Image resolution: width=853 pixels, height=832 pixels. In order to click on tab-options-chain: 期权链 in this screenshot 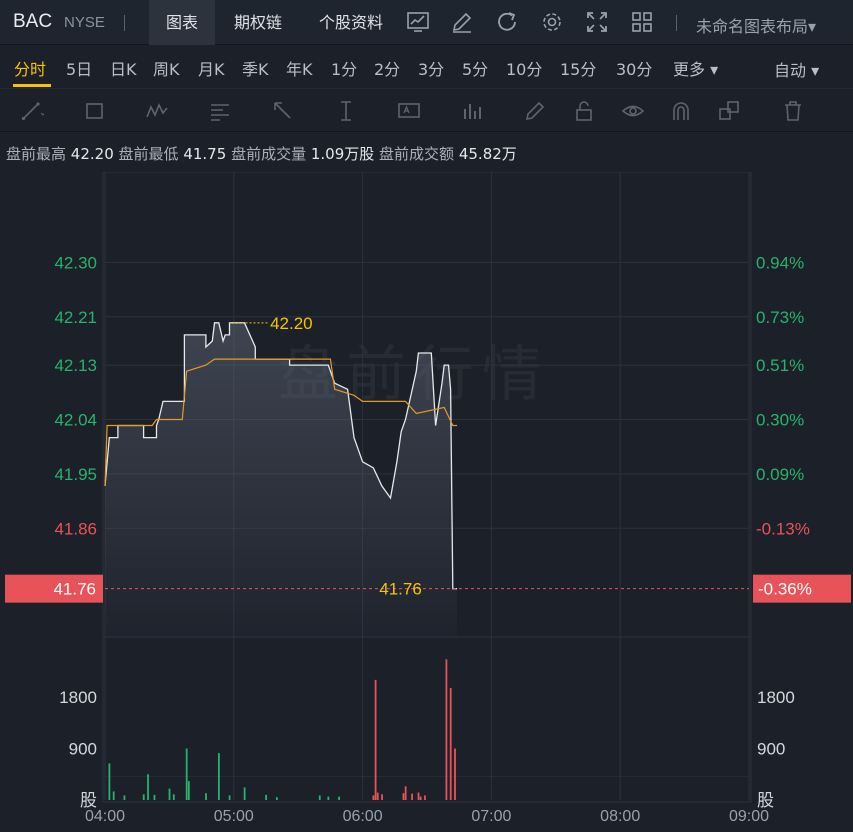, I will do `click(257, 22)`.